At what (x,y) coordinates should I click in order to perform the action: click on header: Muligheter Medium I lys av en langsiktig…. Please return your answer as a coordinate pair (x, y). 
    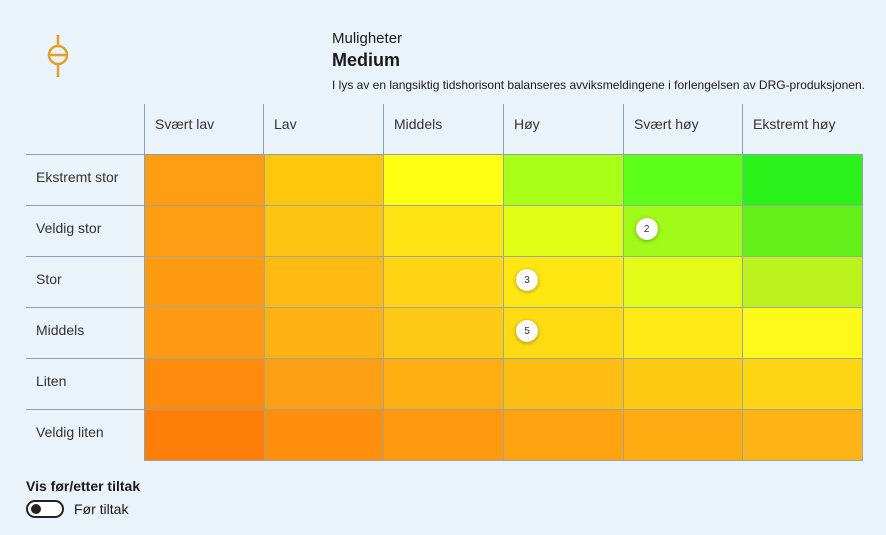
    Looking at the image, I should click on (598, 61).